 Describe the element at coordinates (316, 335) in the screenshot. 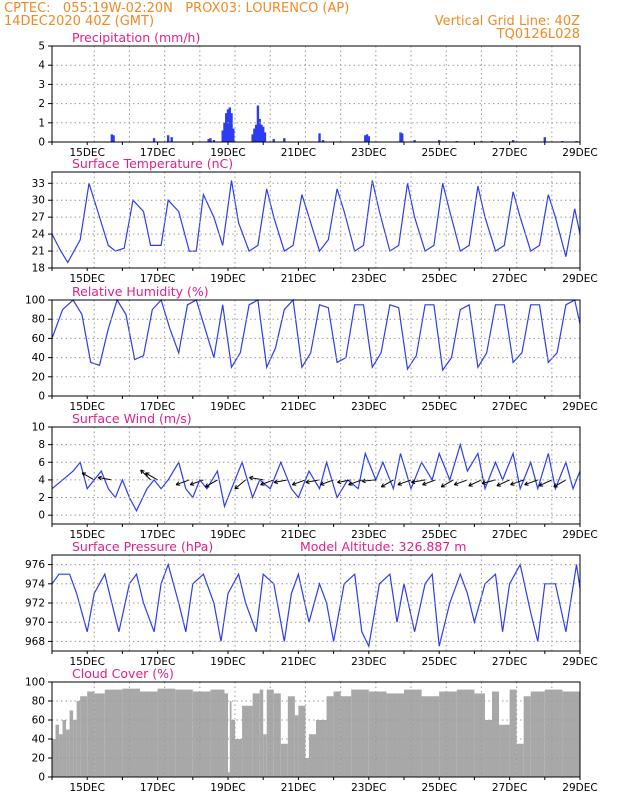

I see `humidity-series-line` at that location.